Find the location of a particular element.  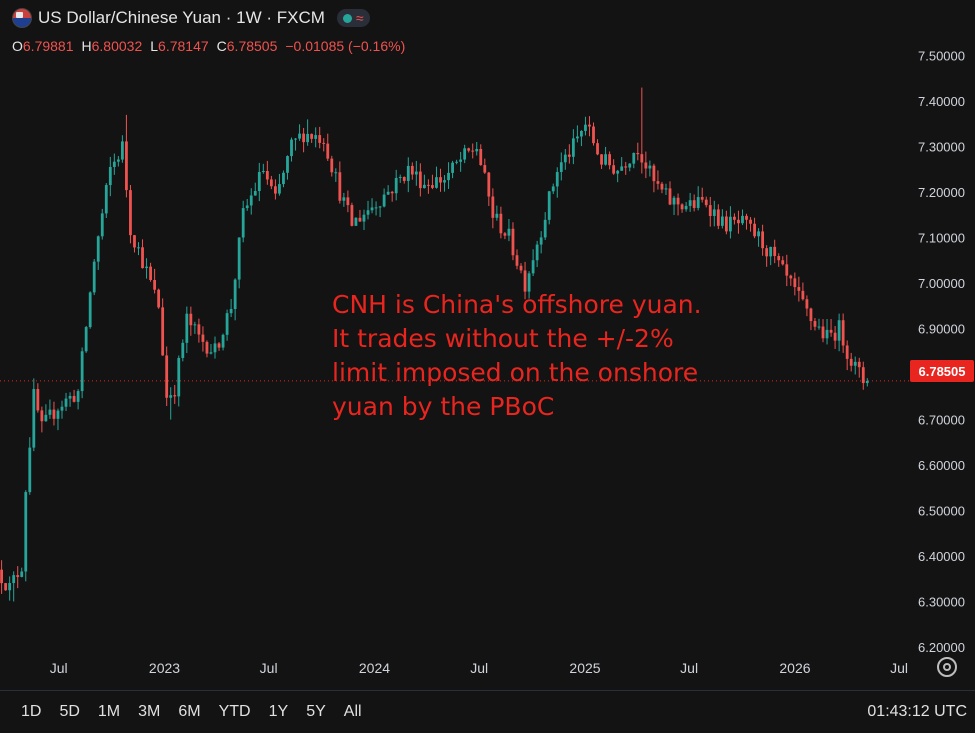

range-all: All is located at coordinates (352, 711).